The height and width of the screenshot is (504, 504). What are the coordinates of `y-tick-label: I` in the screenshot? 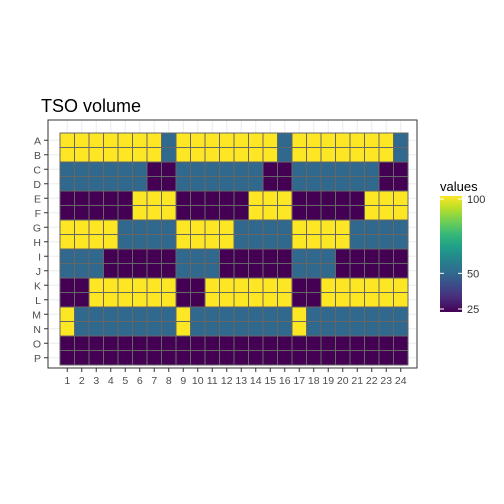 It's located at (39, 257).